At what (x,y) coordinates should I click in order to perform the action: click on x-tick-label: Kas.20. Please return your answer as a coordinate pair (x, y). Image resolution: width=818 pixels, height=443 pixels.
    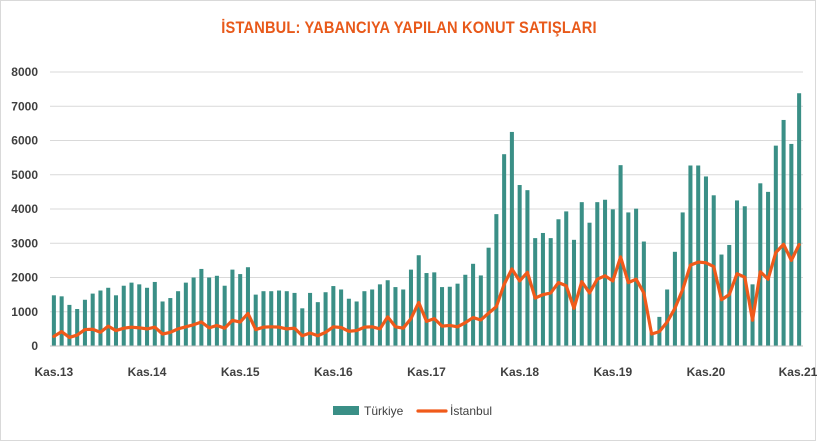
    Looking at the image, I should click on (706, 372).